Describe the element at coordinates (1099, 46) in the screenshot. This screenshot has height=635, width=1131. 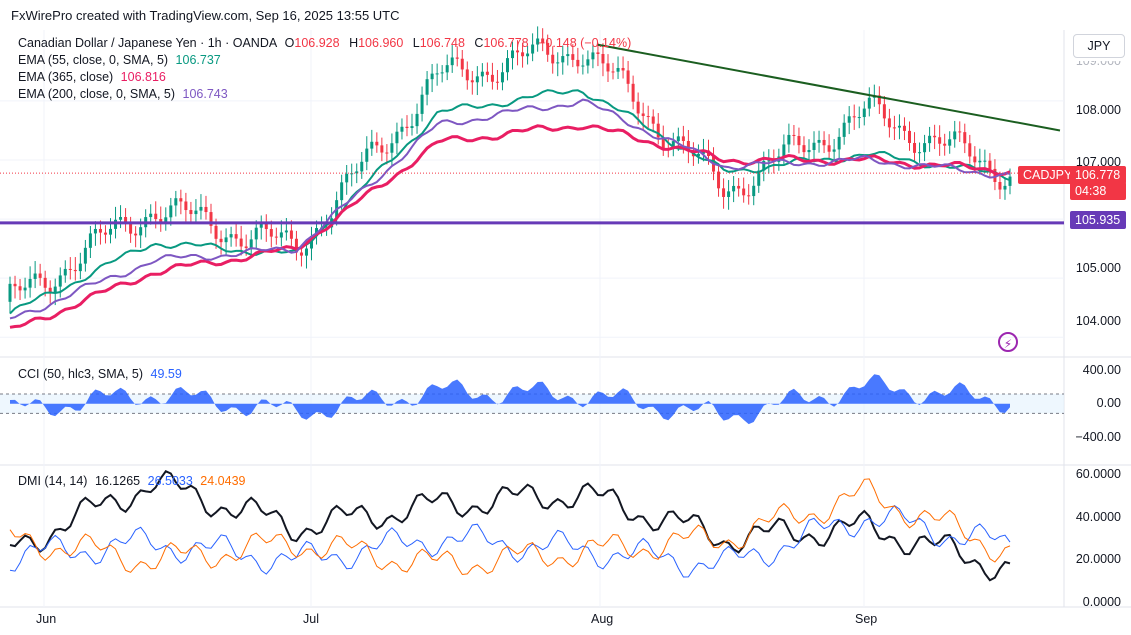
I see `currency-button: JPY` at that location.